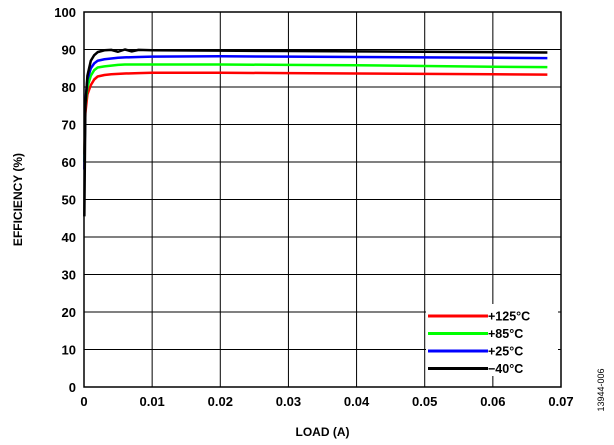  Describe the element at coordinates (424, 401) in the screenshot. I see `x-tick-label: 0.05` at that location.